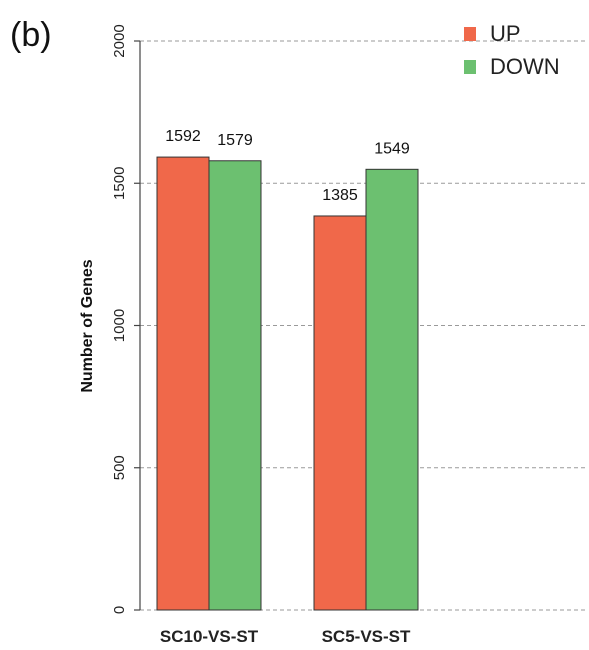 Image resolution: width=589 pixels, height=650 pixels. What do you see at coordinates (285, 636) in the screenshot?
I see `x-axis: SC10-VS-ST SC5-VS-ST` at bounding box center [285, 636].